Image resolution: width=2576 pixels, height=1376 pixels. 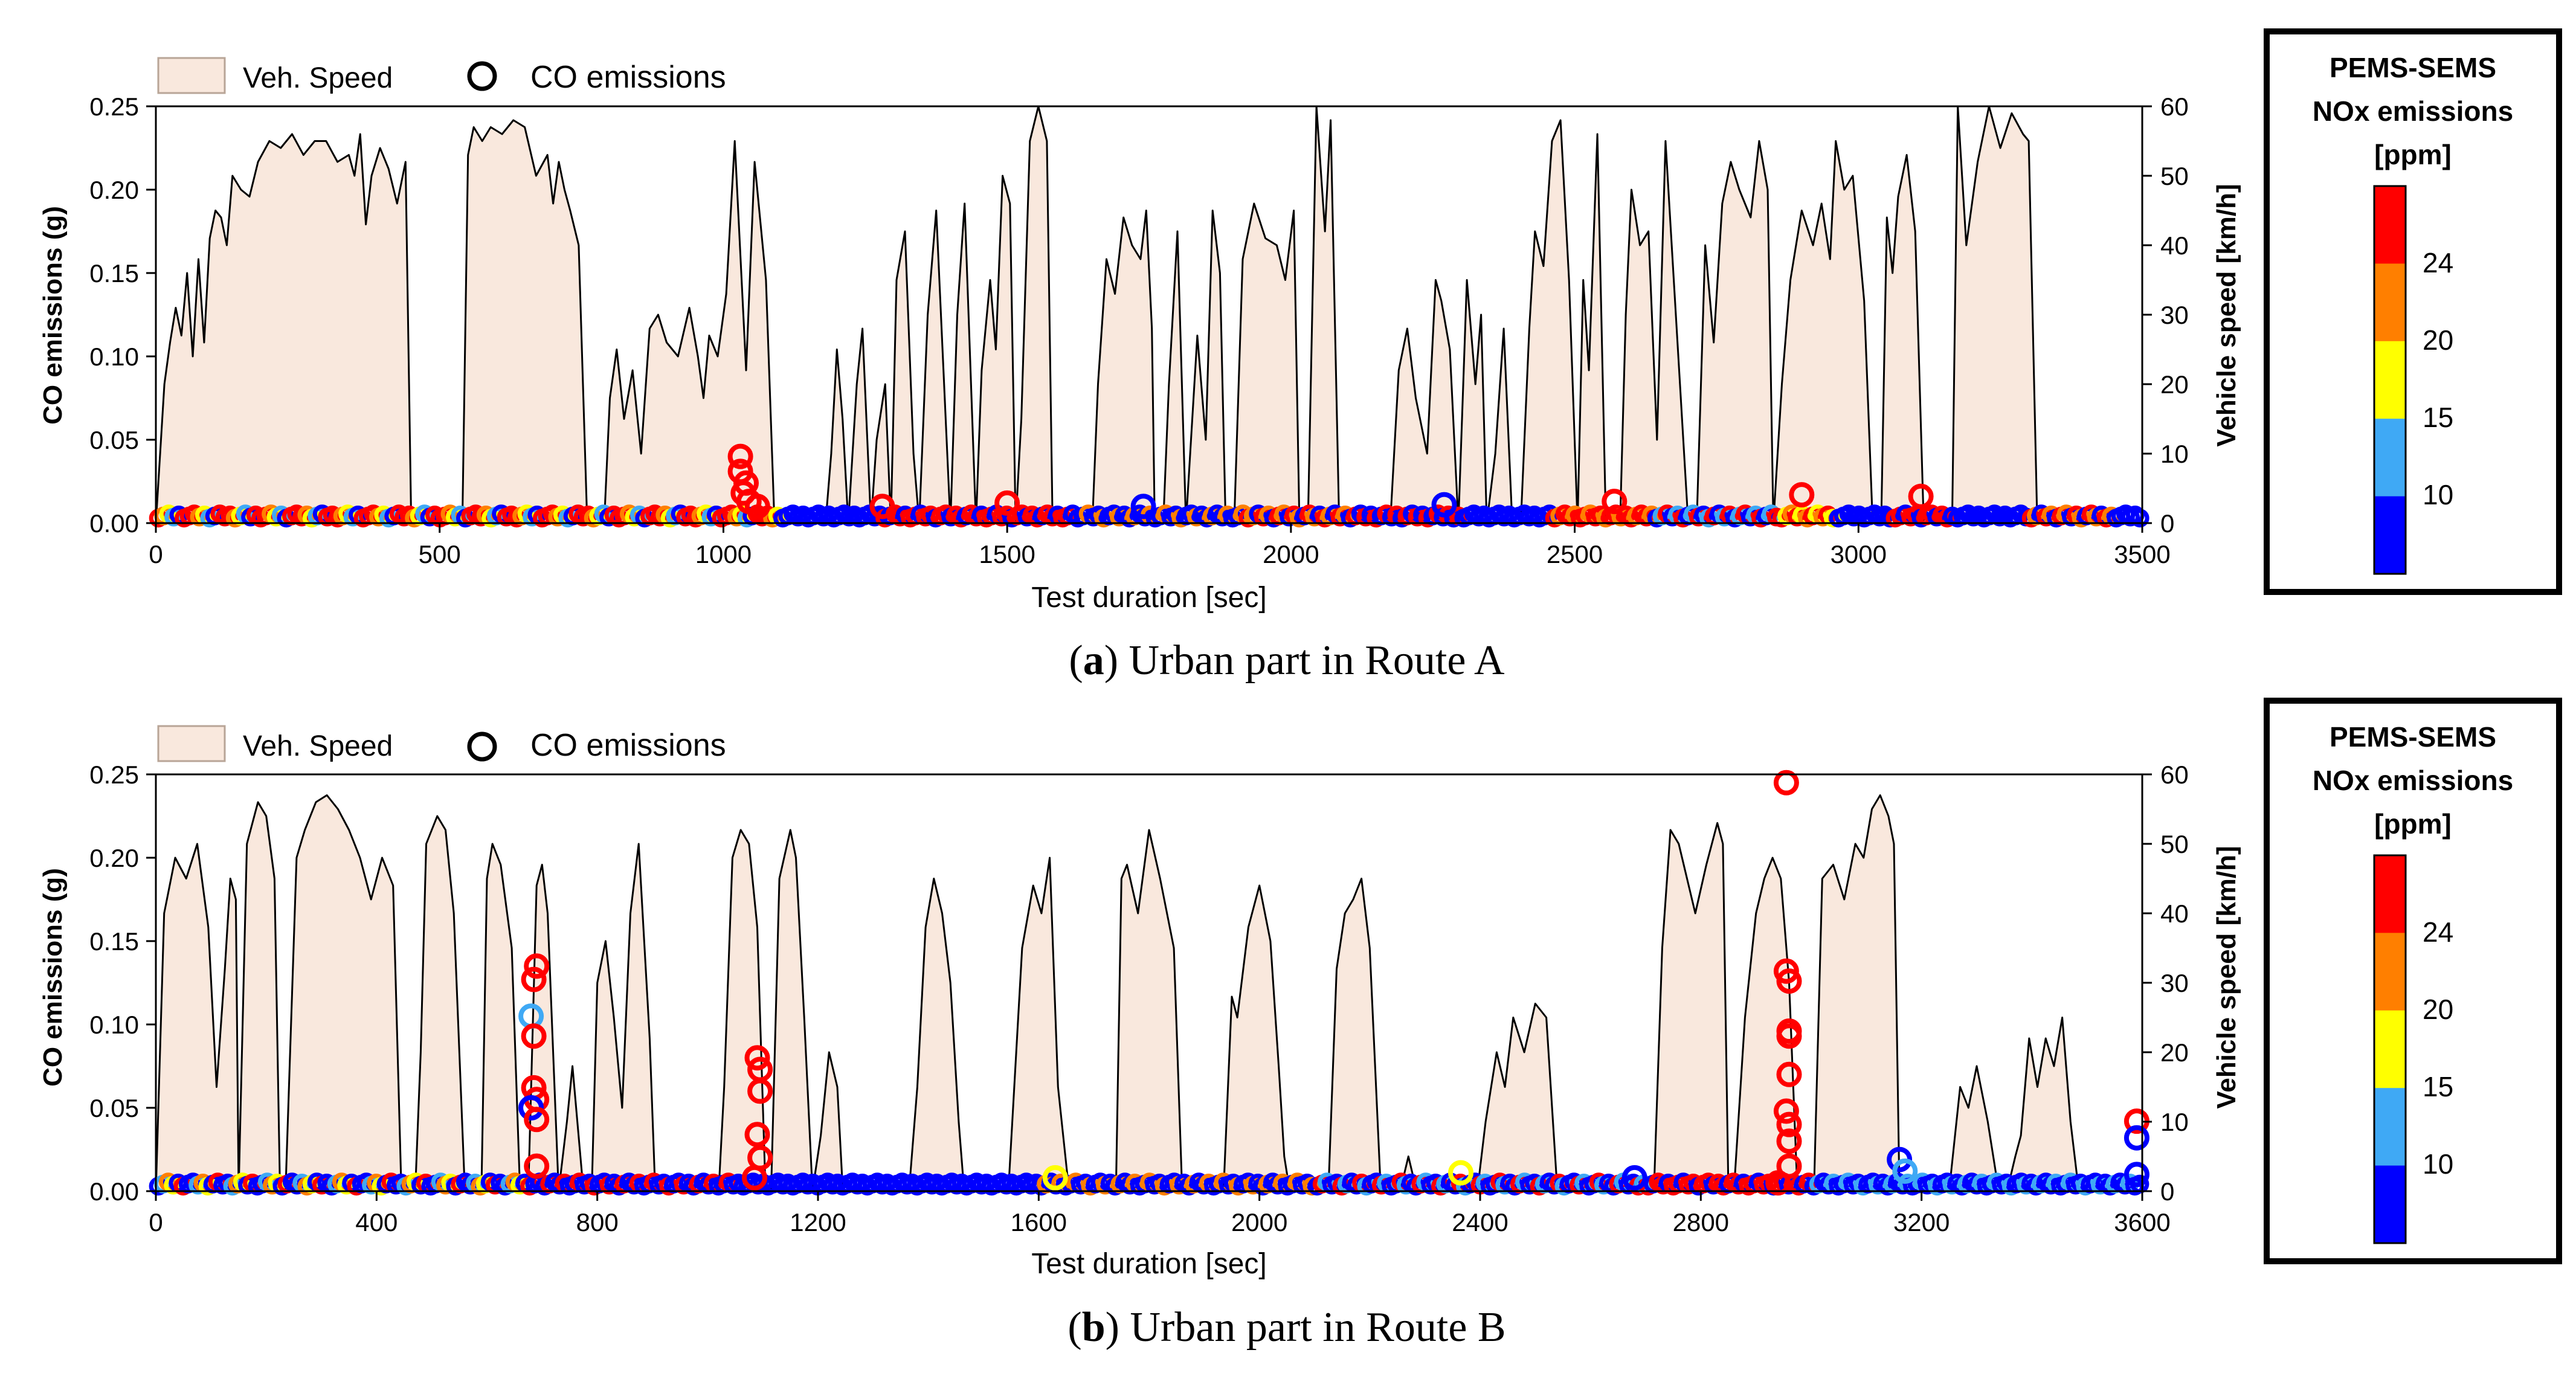 What do you see at coordinates (2142, 1222) in the screenshot?
I see `x-tick-label: 3600` at bounding box center [2142, 1222].